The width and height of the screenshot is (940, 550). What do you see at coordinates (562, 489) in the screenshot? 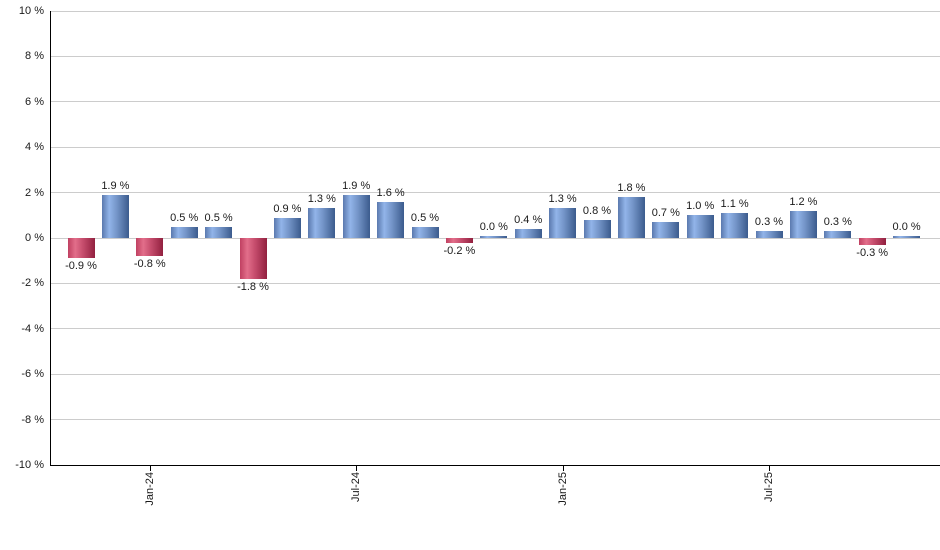
I see `x-axis-tick-label: Jan-25` at bounding box center [562, 489].